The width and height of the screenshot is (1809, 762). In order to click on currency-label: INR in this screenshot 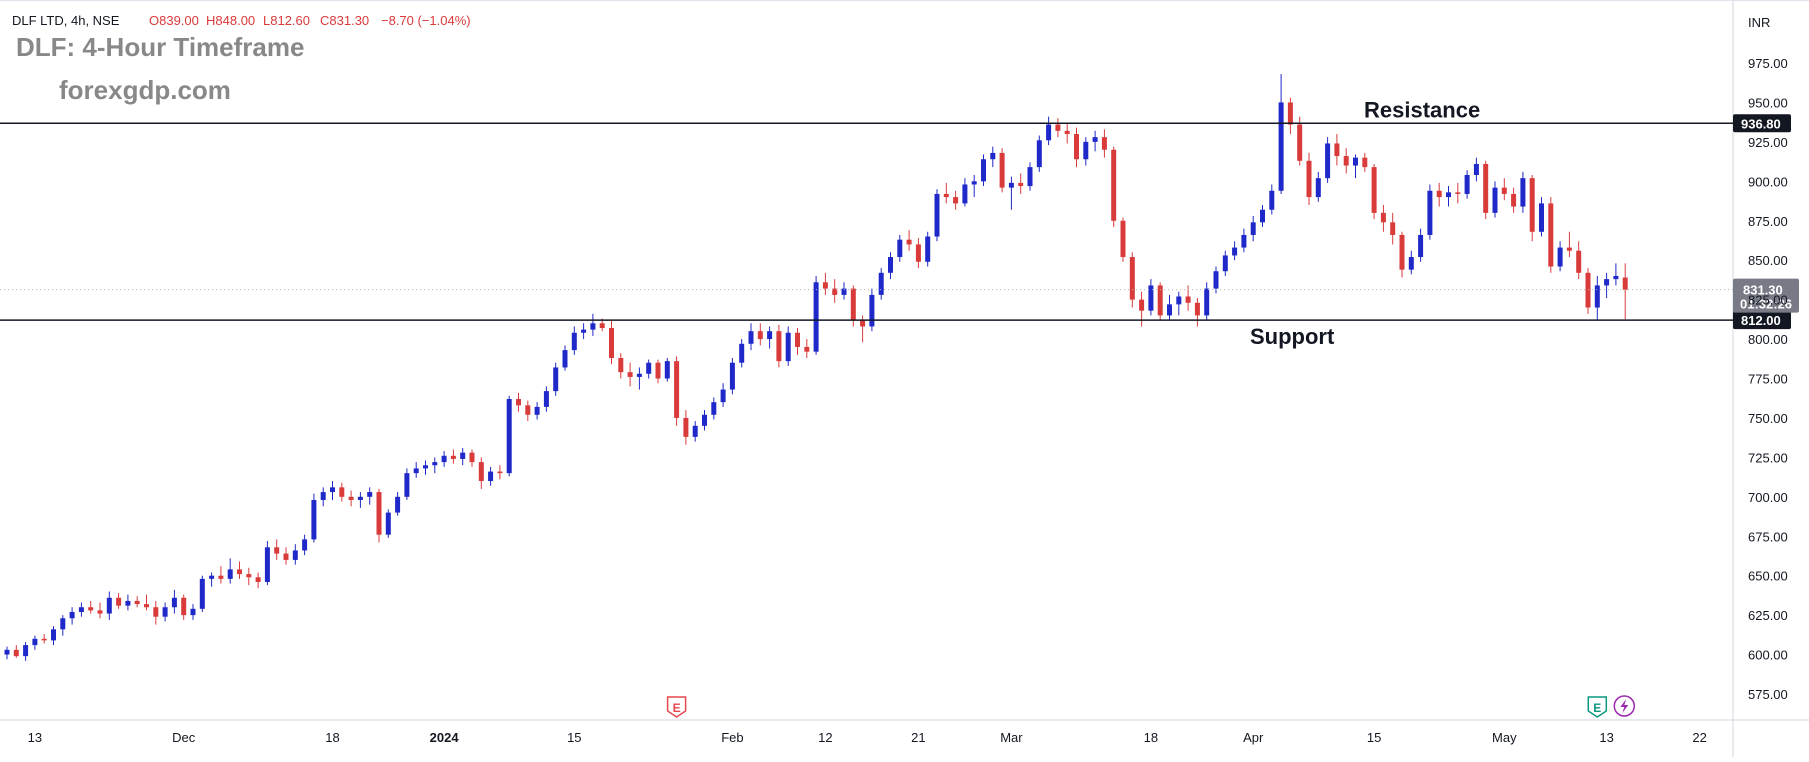, I will do `click(1759, 22)`.